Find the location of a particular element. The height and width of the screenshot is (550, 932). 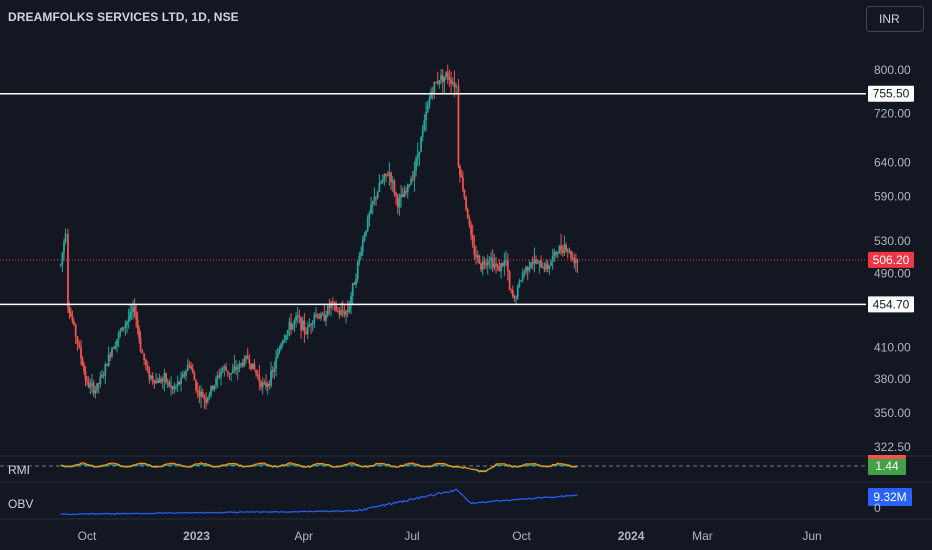

currency-button: INR is located at coordinates (895, 19).